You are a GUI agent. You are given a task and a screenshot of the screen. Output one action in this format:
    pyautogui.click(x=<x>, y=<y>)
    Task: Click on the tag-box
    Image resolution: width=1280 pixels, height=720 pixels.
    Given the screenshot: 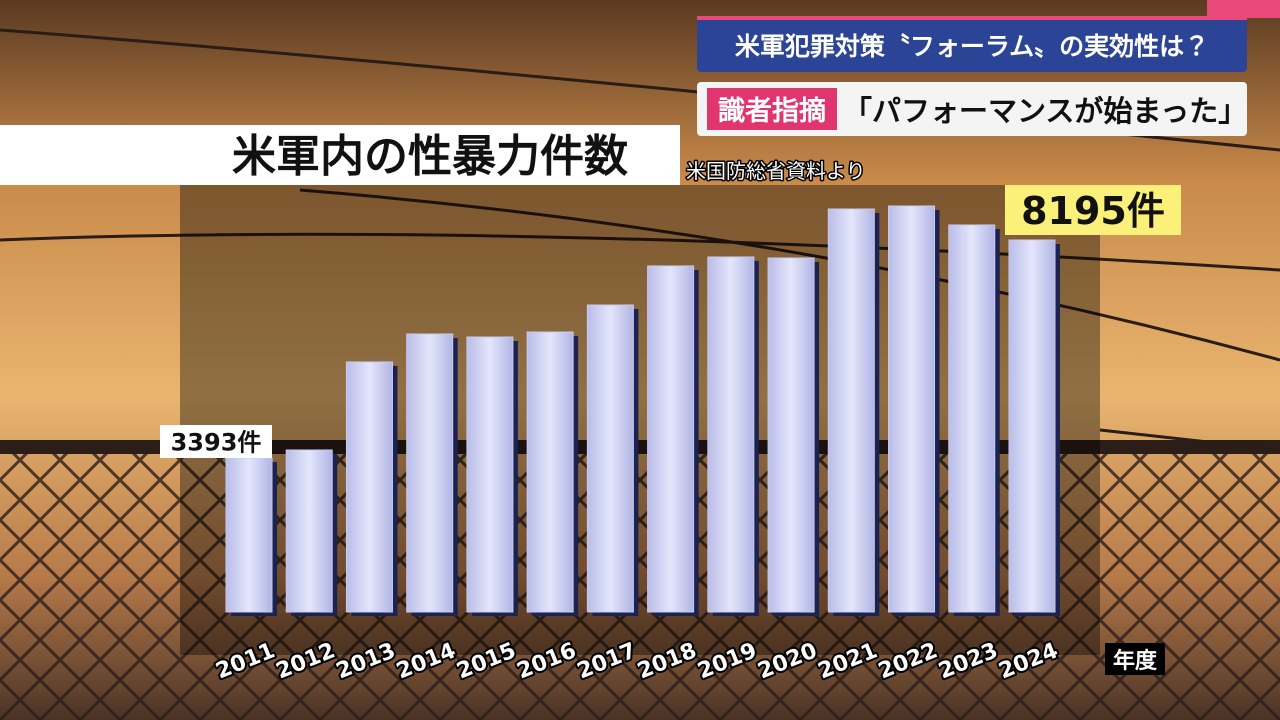 What is the action you would take?
    pyautogui.click(x=772, y=109)
    